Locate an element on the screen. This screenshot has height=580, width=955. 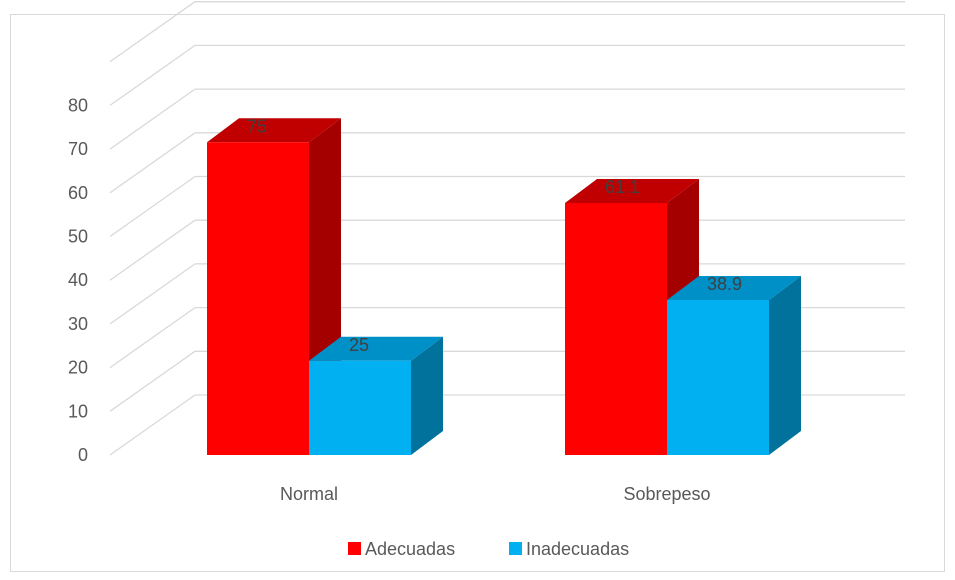
x-category-label: Normal is located at coordinates (309, 494).